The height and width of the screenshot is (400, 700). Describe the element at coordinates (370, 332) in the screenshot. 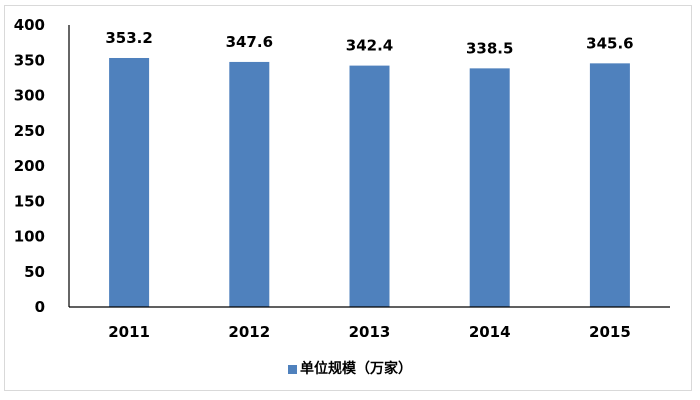

I see `x-tick-label: 2013` at that location.